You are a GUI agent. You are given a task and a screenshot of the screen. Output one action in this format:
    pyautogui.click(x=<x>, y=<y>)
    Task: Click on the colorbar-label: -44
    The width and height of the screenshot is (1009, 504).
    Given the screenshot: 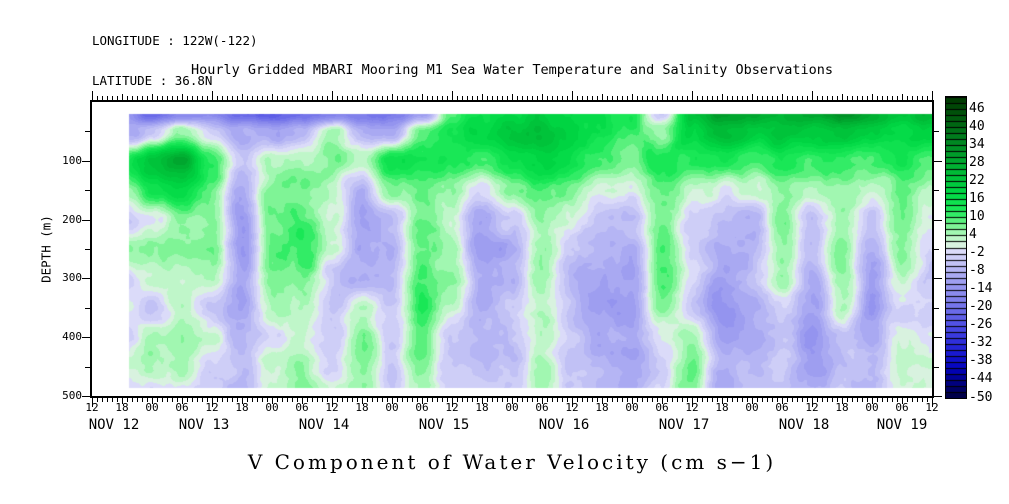 What is the action you would take?
    pyautogui.click(x=981, y=379)
    